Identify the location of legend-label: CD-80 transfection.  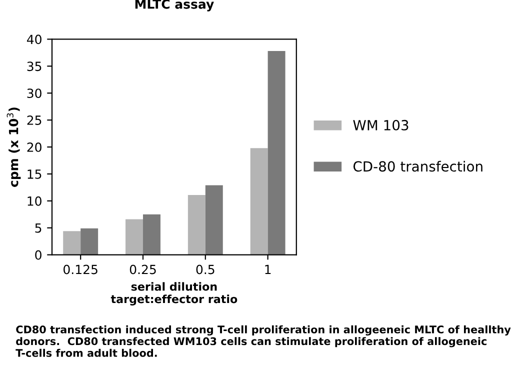
(417, 166).